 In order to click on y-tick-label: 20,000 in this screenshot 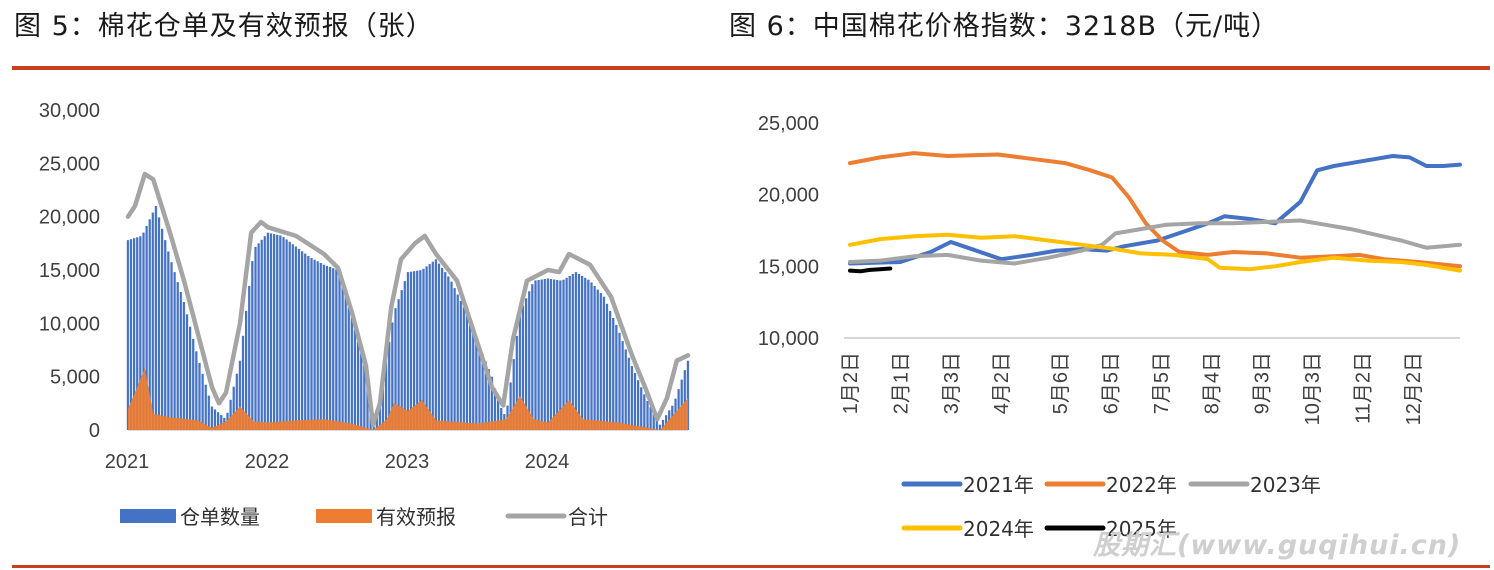, I will do `click(69, 218)`.